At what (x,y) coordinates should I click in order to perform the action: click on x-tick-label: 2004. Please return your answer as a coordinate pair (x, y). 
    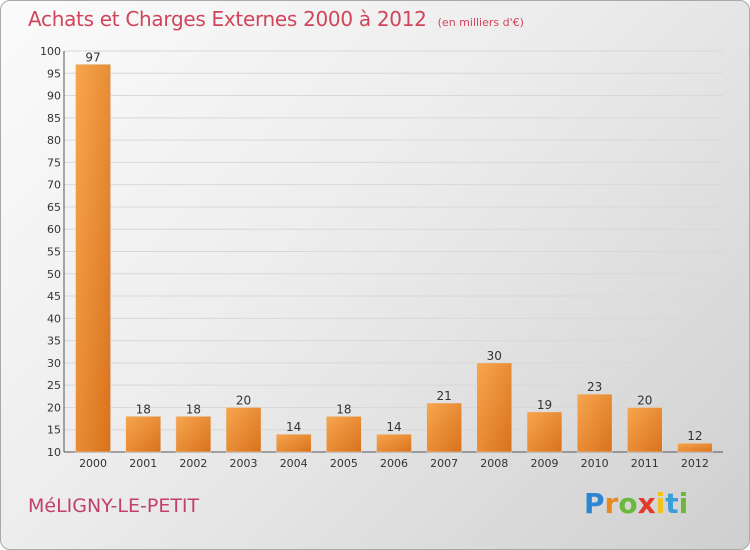
    Looking at the image, I should click on (294, 463).